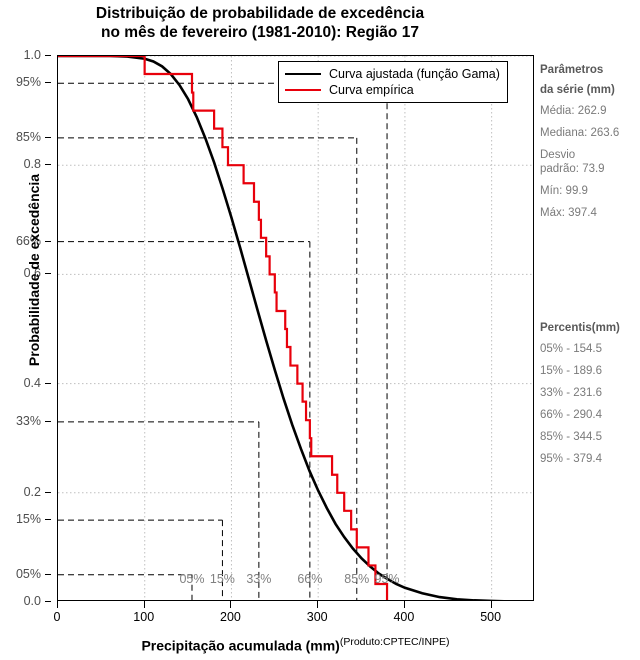  I want to click on percentile-x-label: 05%, so click(192, 579).